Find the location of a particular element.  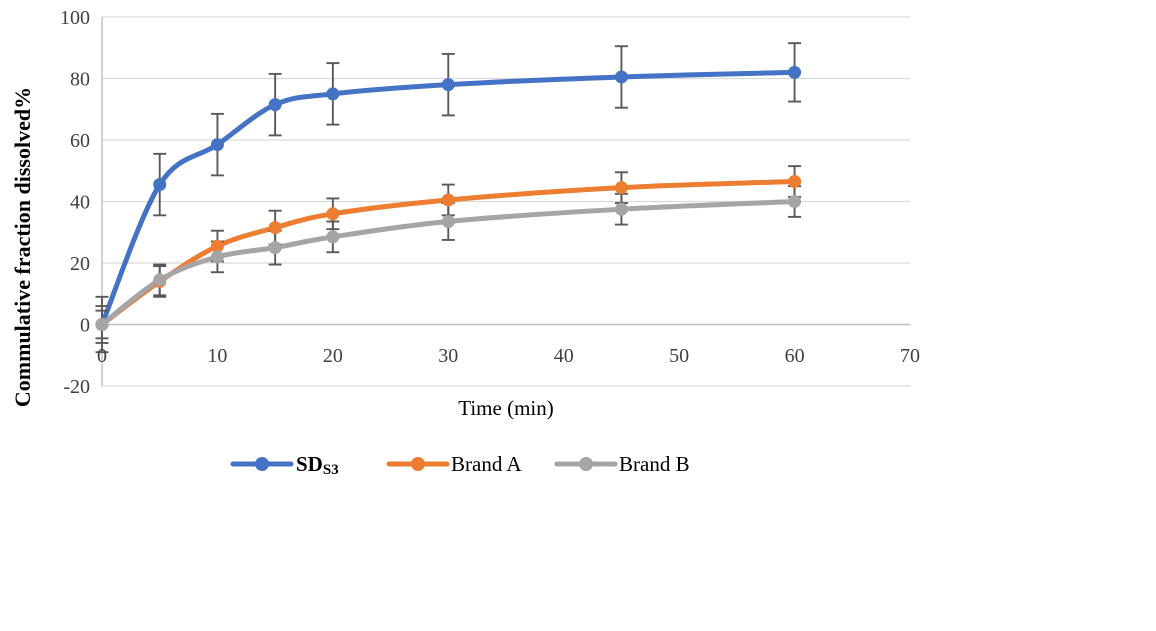

marker-s1-x10 is located at coordinates (217, 145).